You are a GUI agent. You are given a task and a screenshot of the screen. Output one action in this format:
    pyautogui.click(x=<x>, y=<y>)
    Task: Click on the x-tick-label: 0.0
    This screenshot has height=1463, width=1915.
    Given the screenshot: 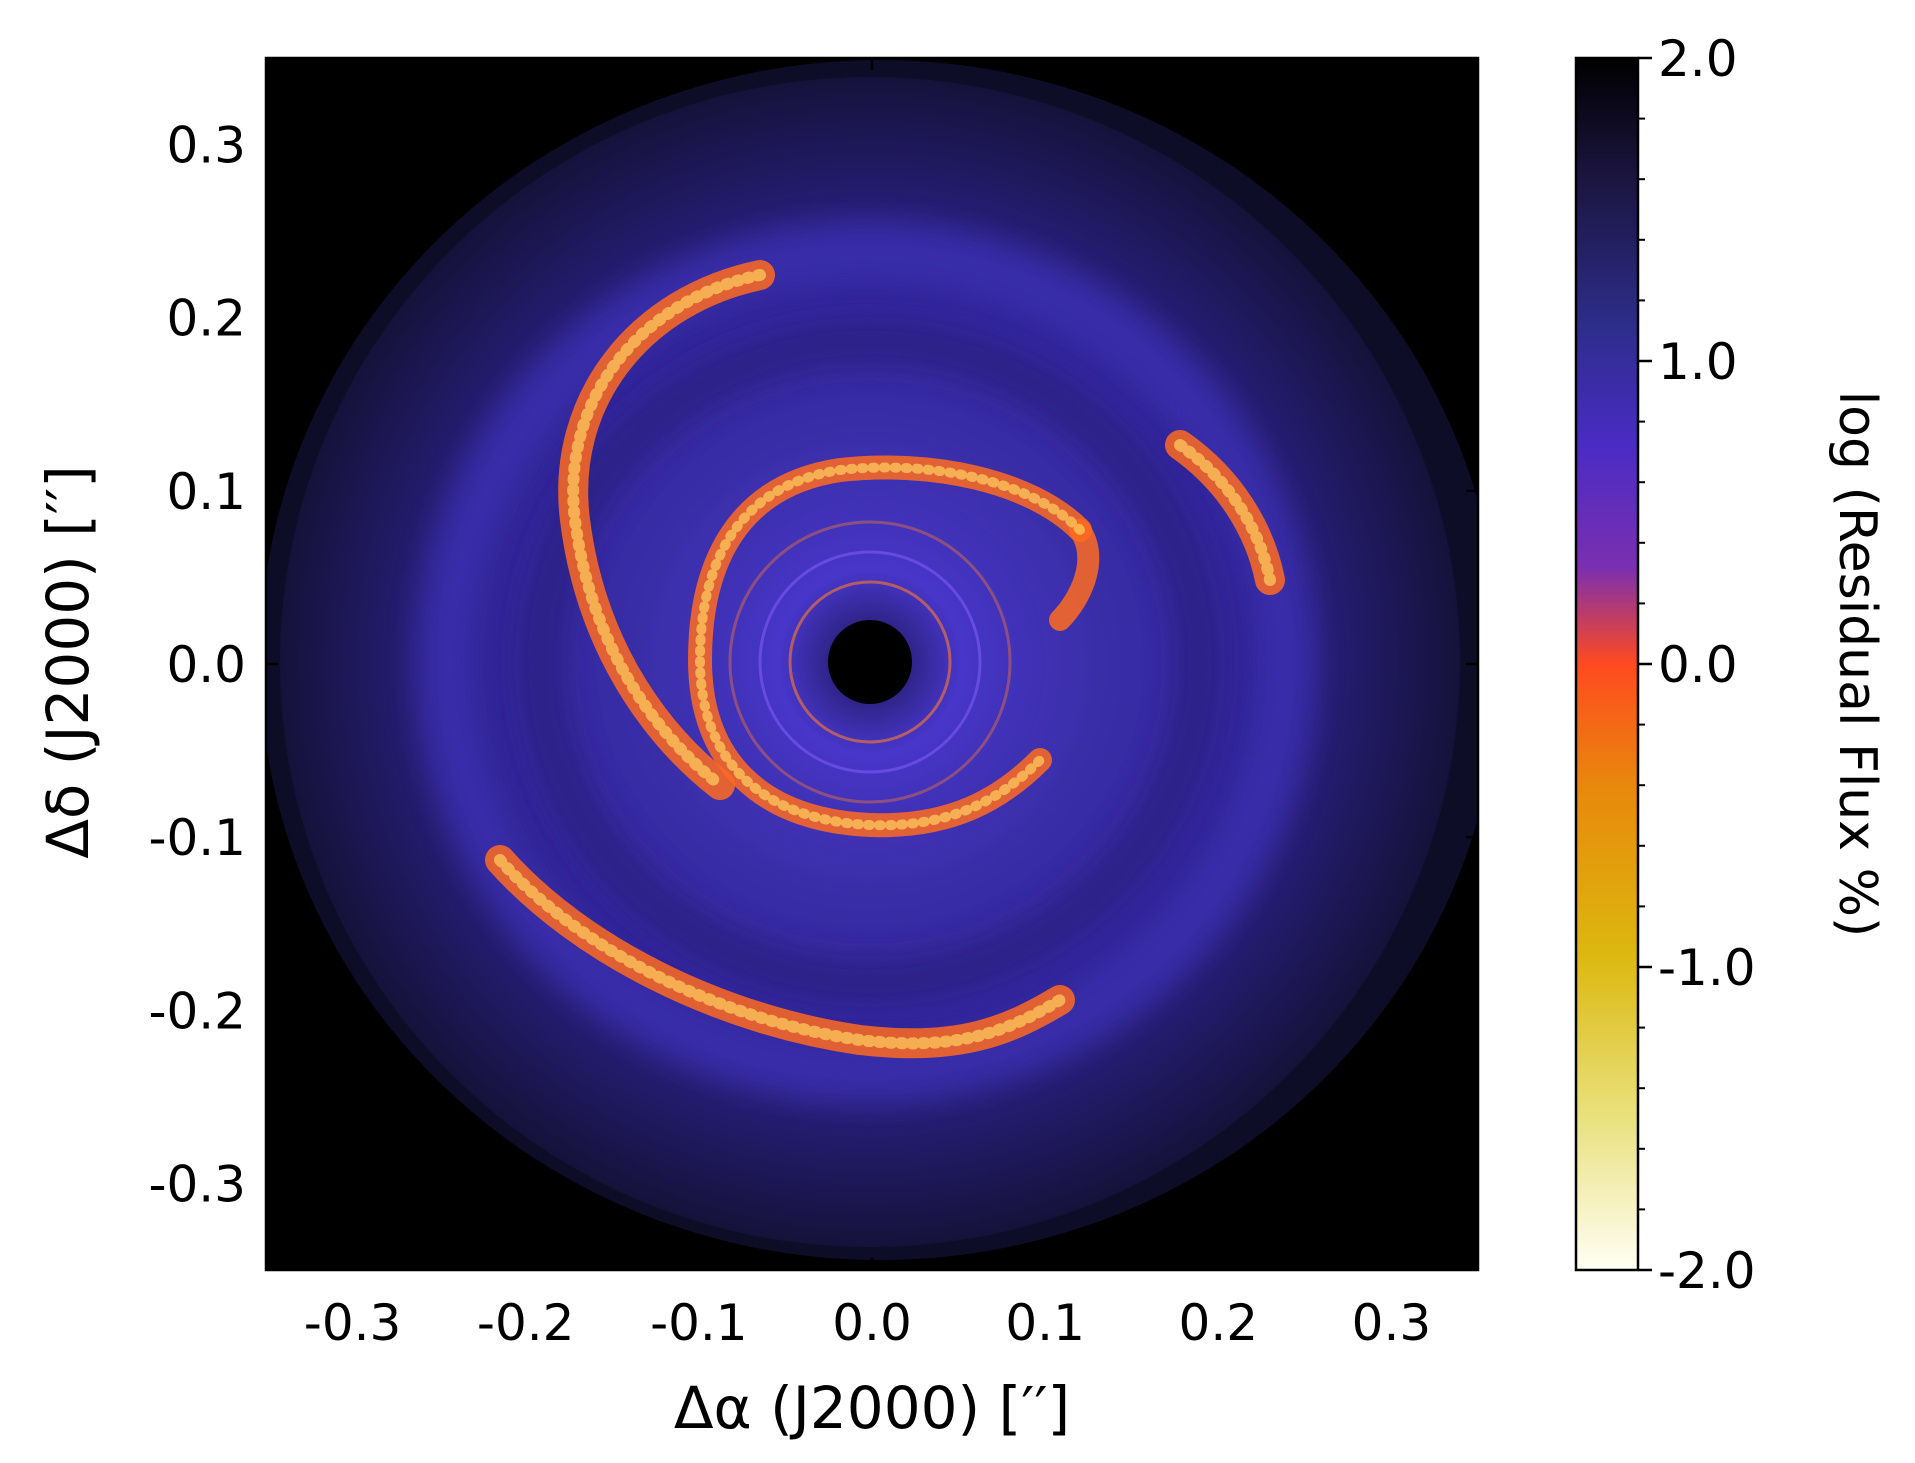 What is the action you would take?
    pyautogui.click(x=872, y=1323)
    